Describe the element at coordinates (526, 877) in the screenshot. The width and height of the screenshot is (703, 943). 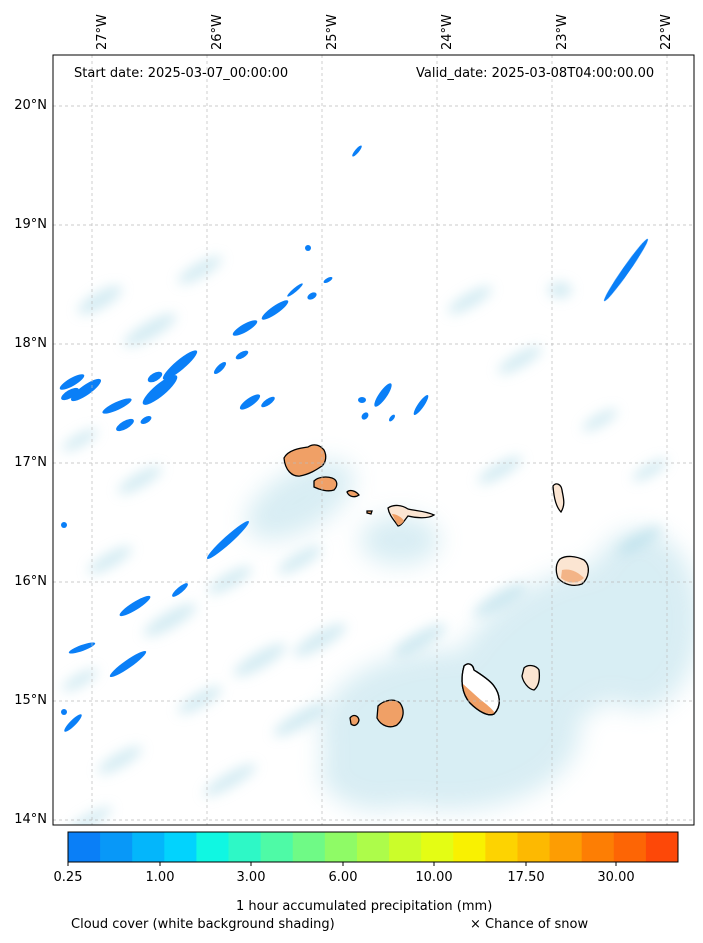
I see `colorbar-tick-label: 17.50` at that location.